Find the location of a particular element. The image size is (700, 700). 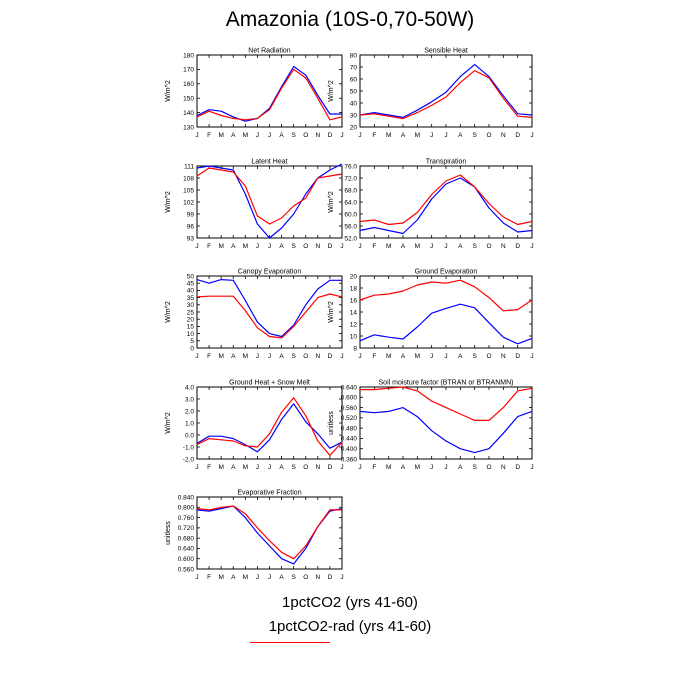

y-tick-label: 20 is located at coordinates (191, 320).